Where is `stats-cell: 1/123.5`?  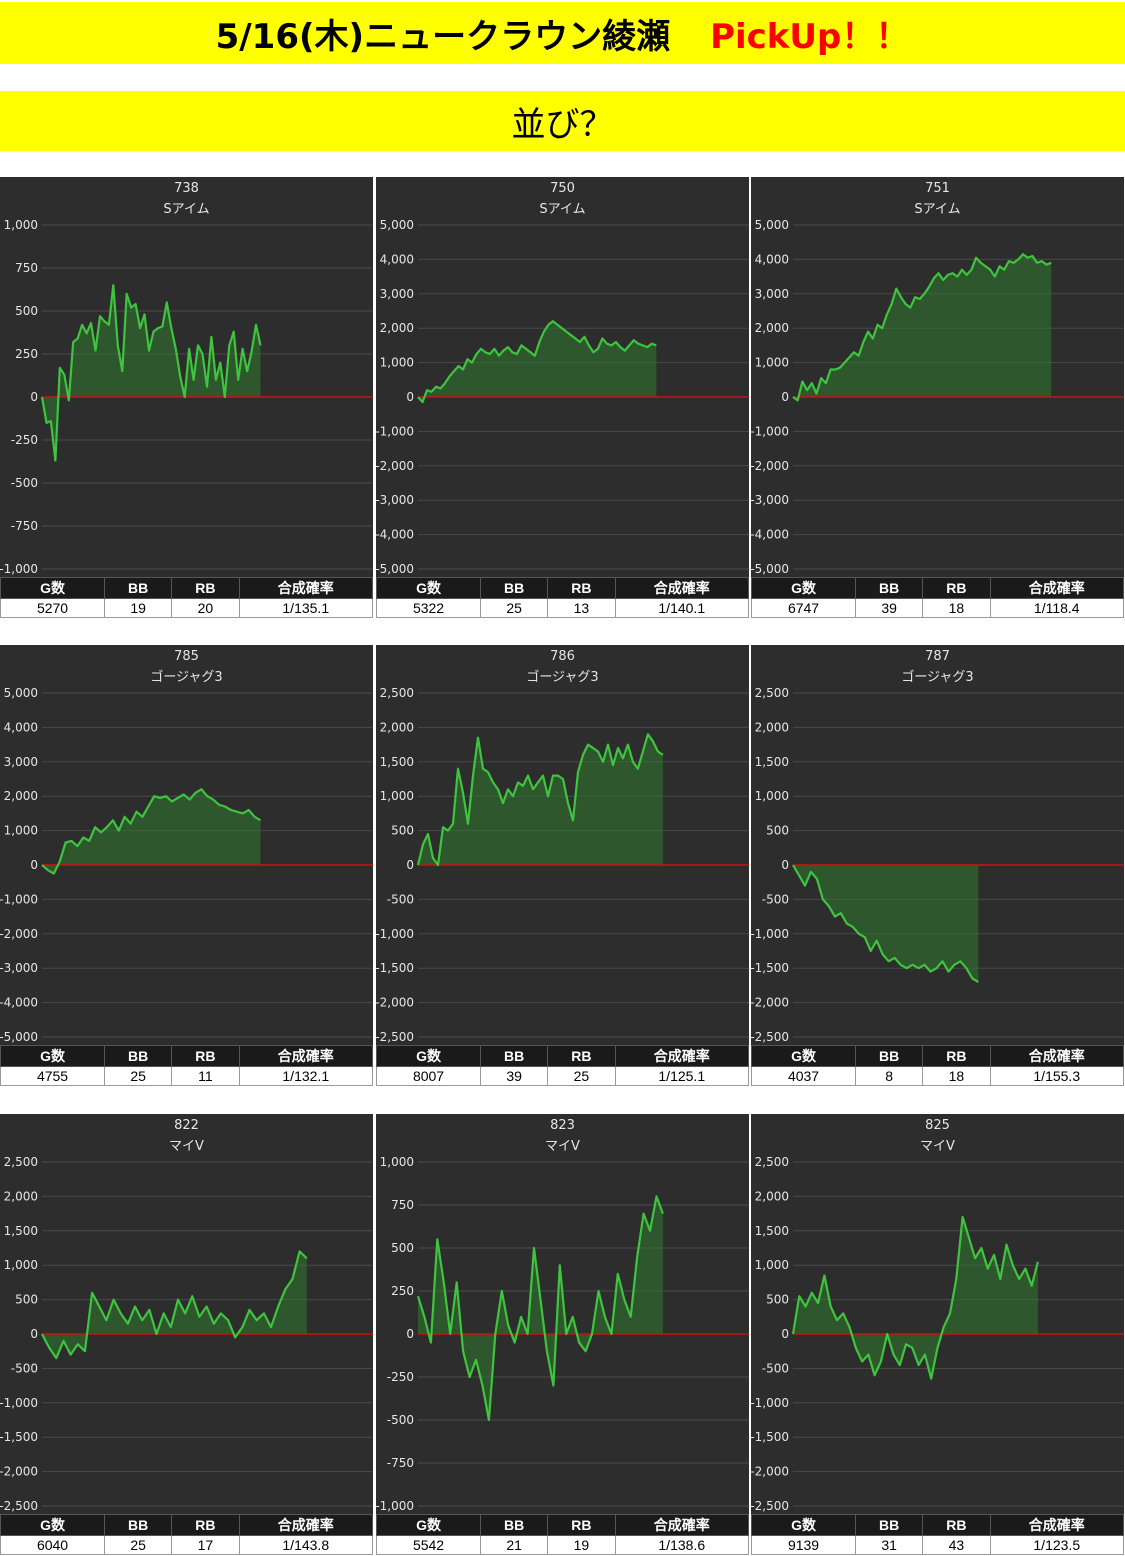
stats-cell: 1/123.5 is located at coordinates (1056, 1545).